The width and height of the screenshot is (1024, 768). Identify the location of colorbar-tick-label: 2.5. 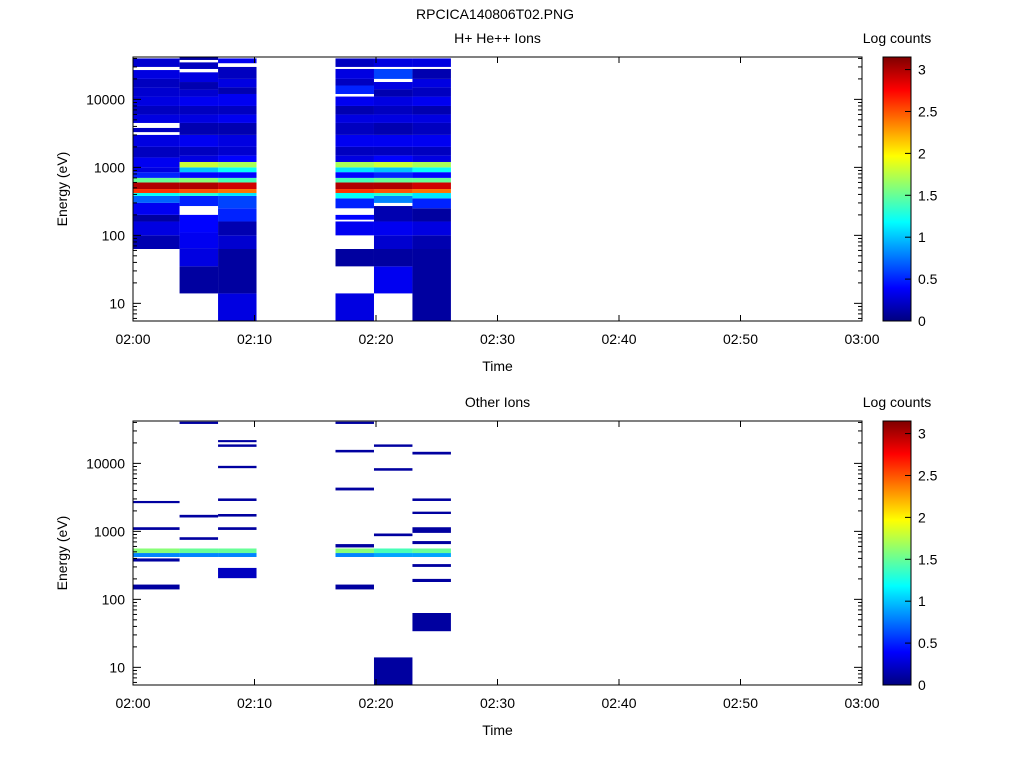
(928, 475).